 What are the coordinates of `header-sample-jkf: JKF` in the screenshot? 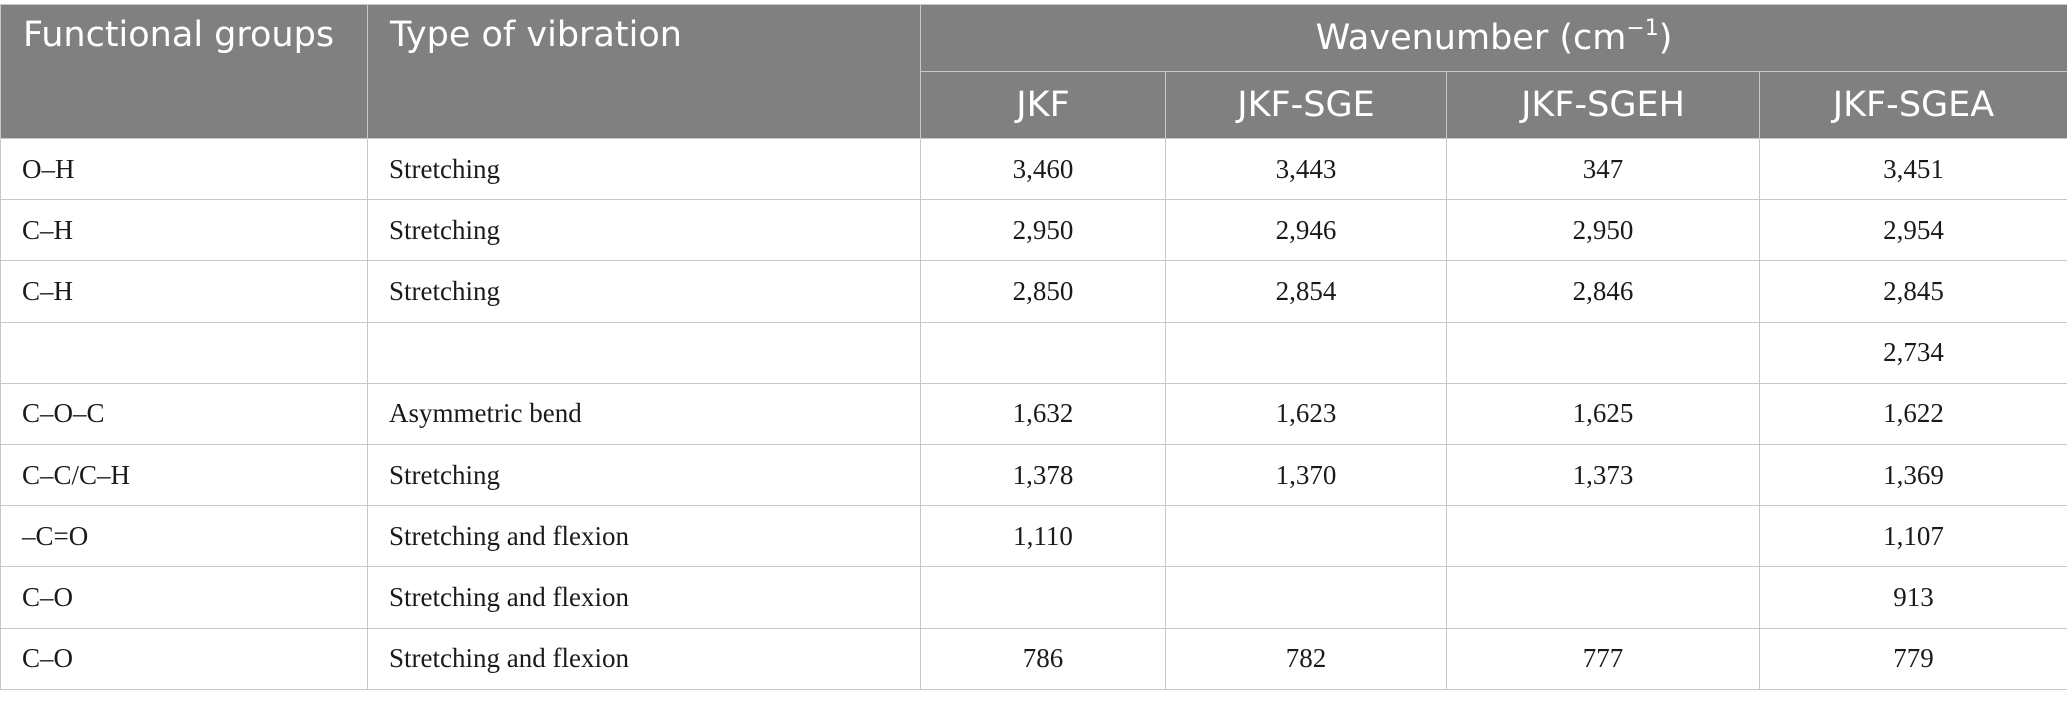 It's located at (1043, 105).